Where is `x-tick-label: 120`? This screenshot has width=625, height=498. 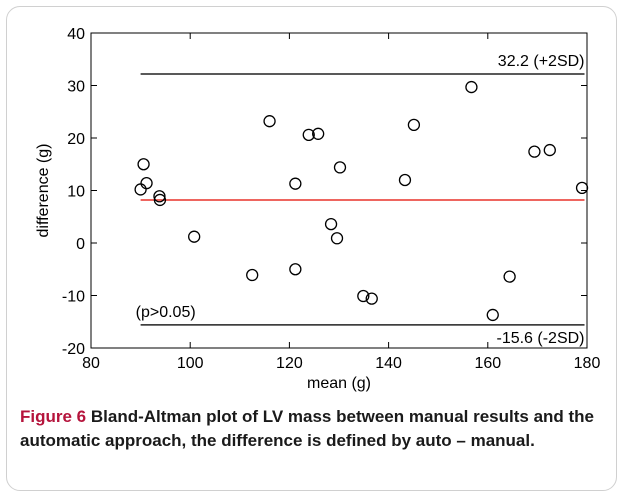 x-tick-label: 120 is located at coordinates (289, 363).